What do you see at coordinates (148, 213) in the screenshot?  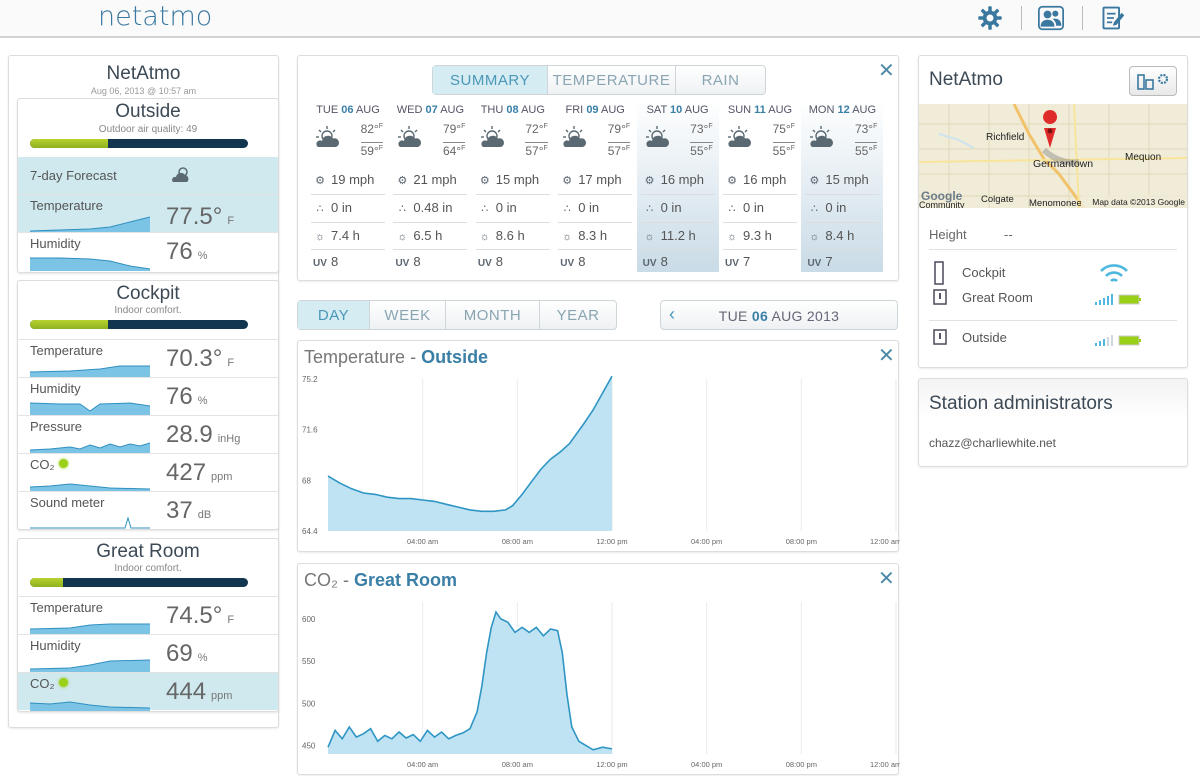 I see `temperature-row: Temperature 77.5° F` at bounding box center [148, 213].